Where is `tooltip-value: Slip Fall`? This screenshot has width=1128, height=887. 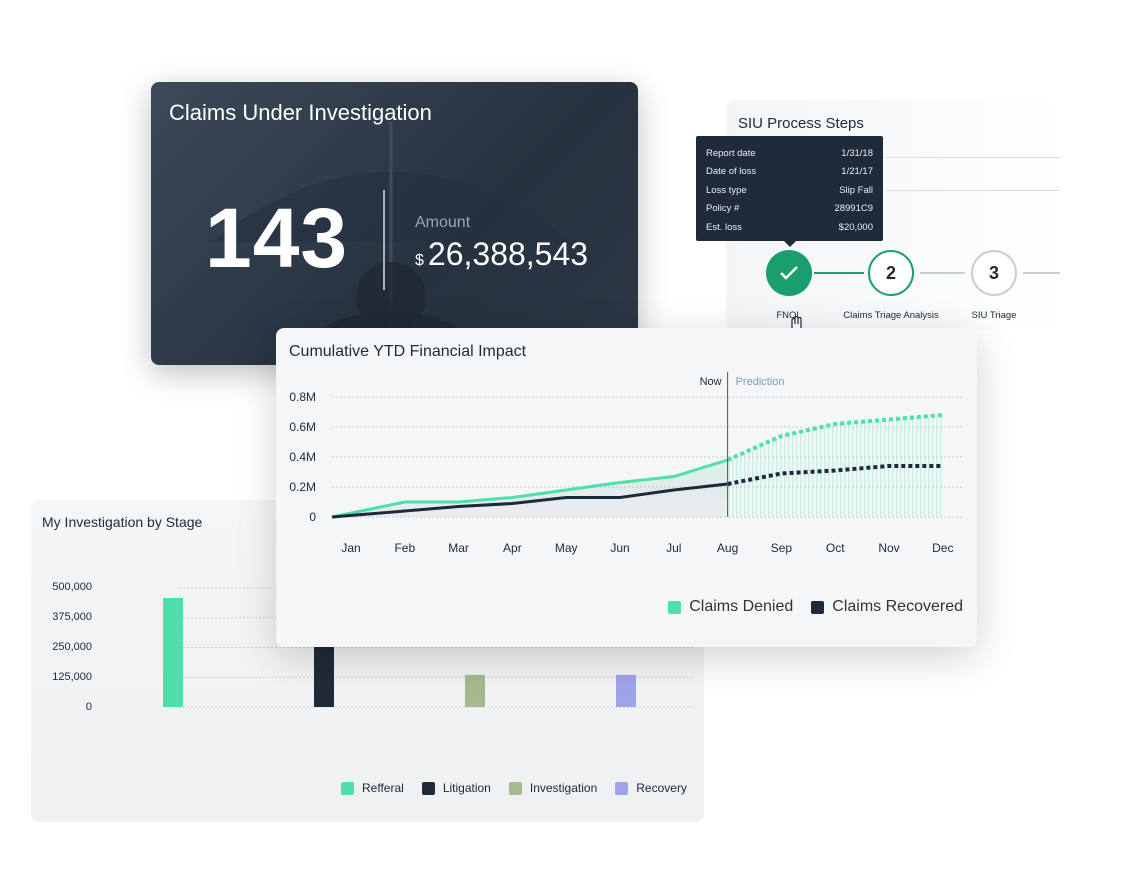
tooltip-value: Slip Fall is located at coordinates (856, 190).